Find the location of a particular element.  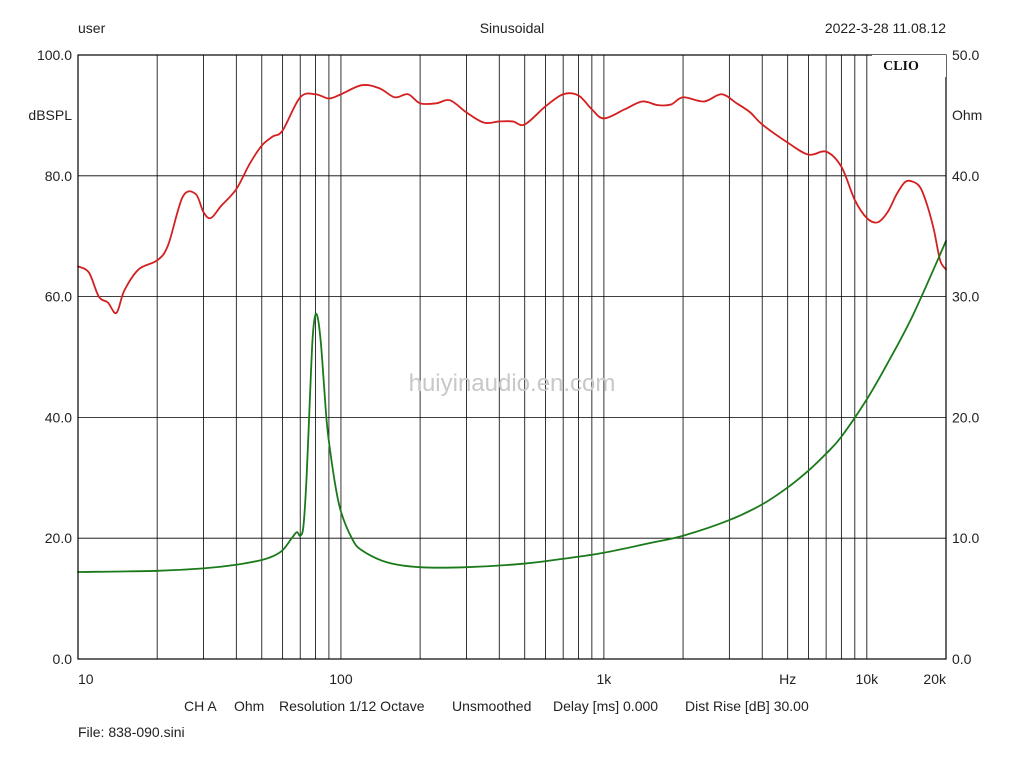

y-right-tick-label: 30.0 is located at coordinates (965, 297).